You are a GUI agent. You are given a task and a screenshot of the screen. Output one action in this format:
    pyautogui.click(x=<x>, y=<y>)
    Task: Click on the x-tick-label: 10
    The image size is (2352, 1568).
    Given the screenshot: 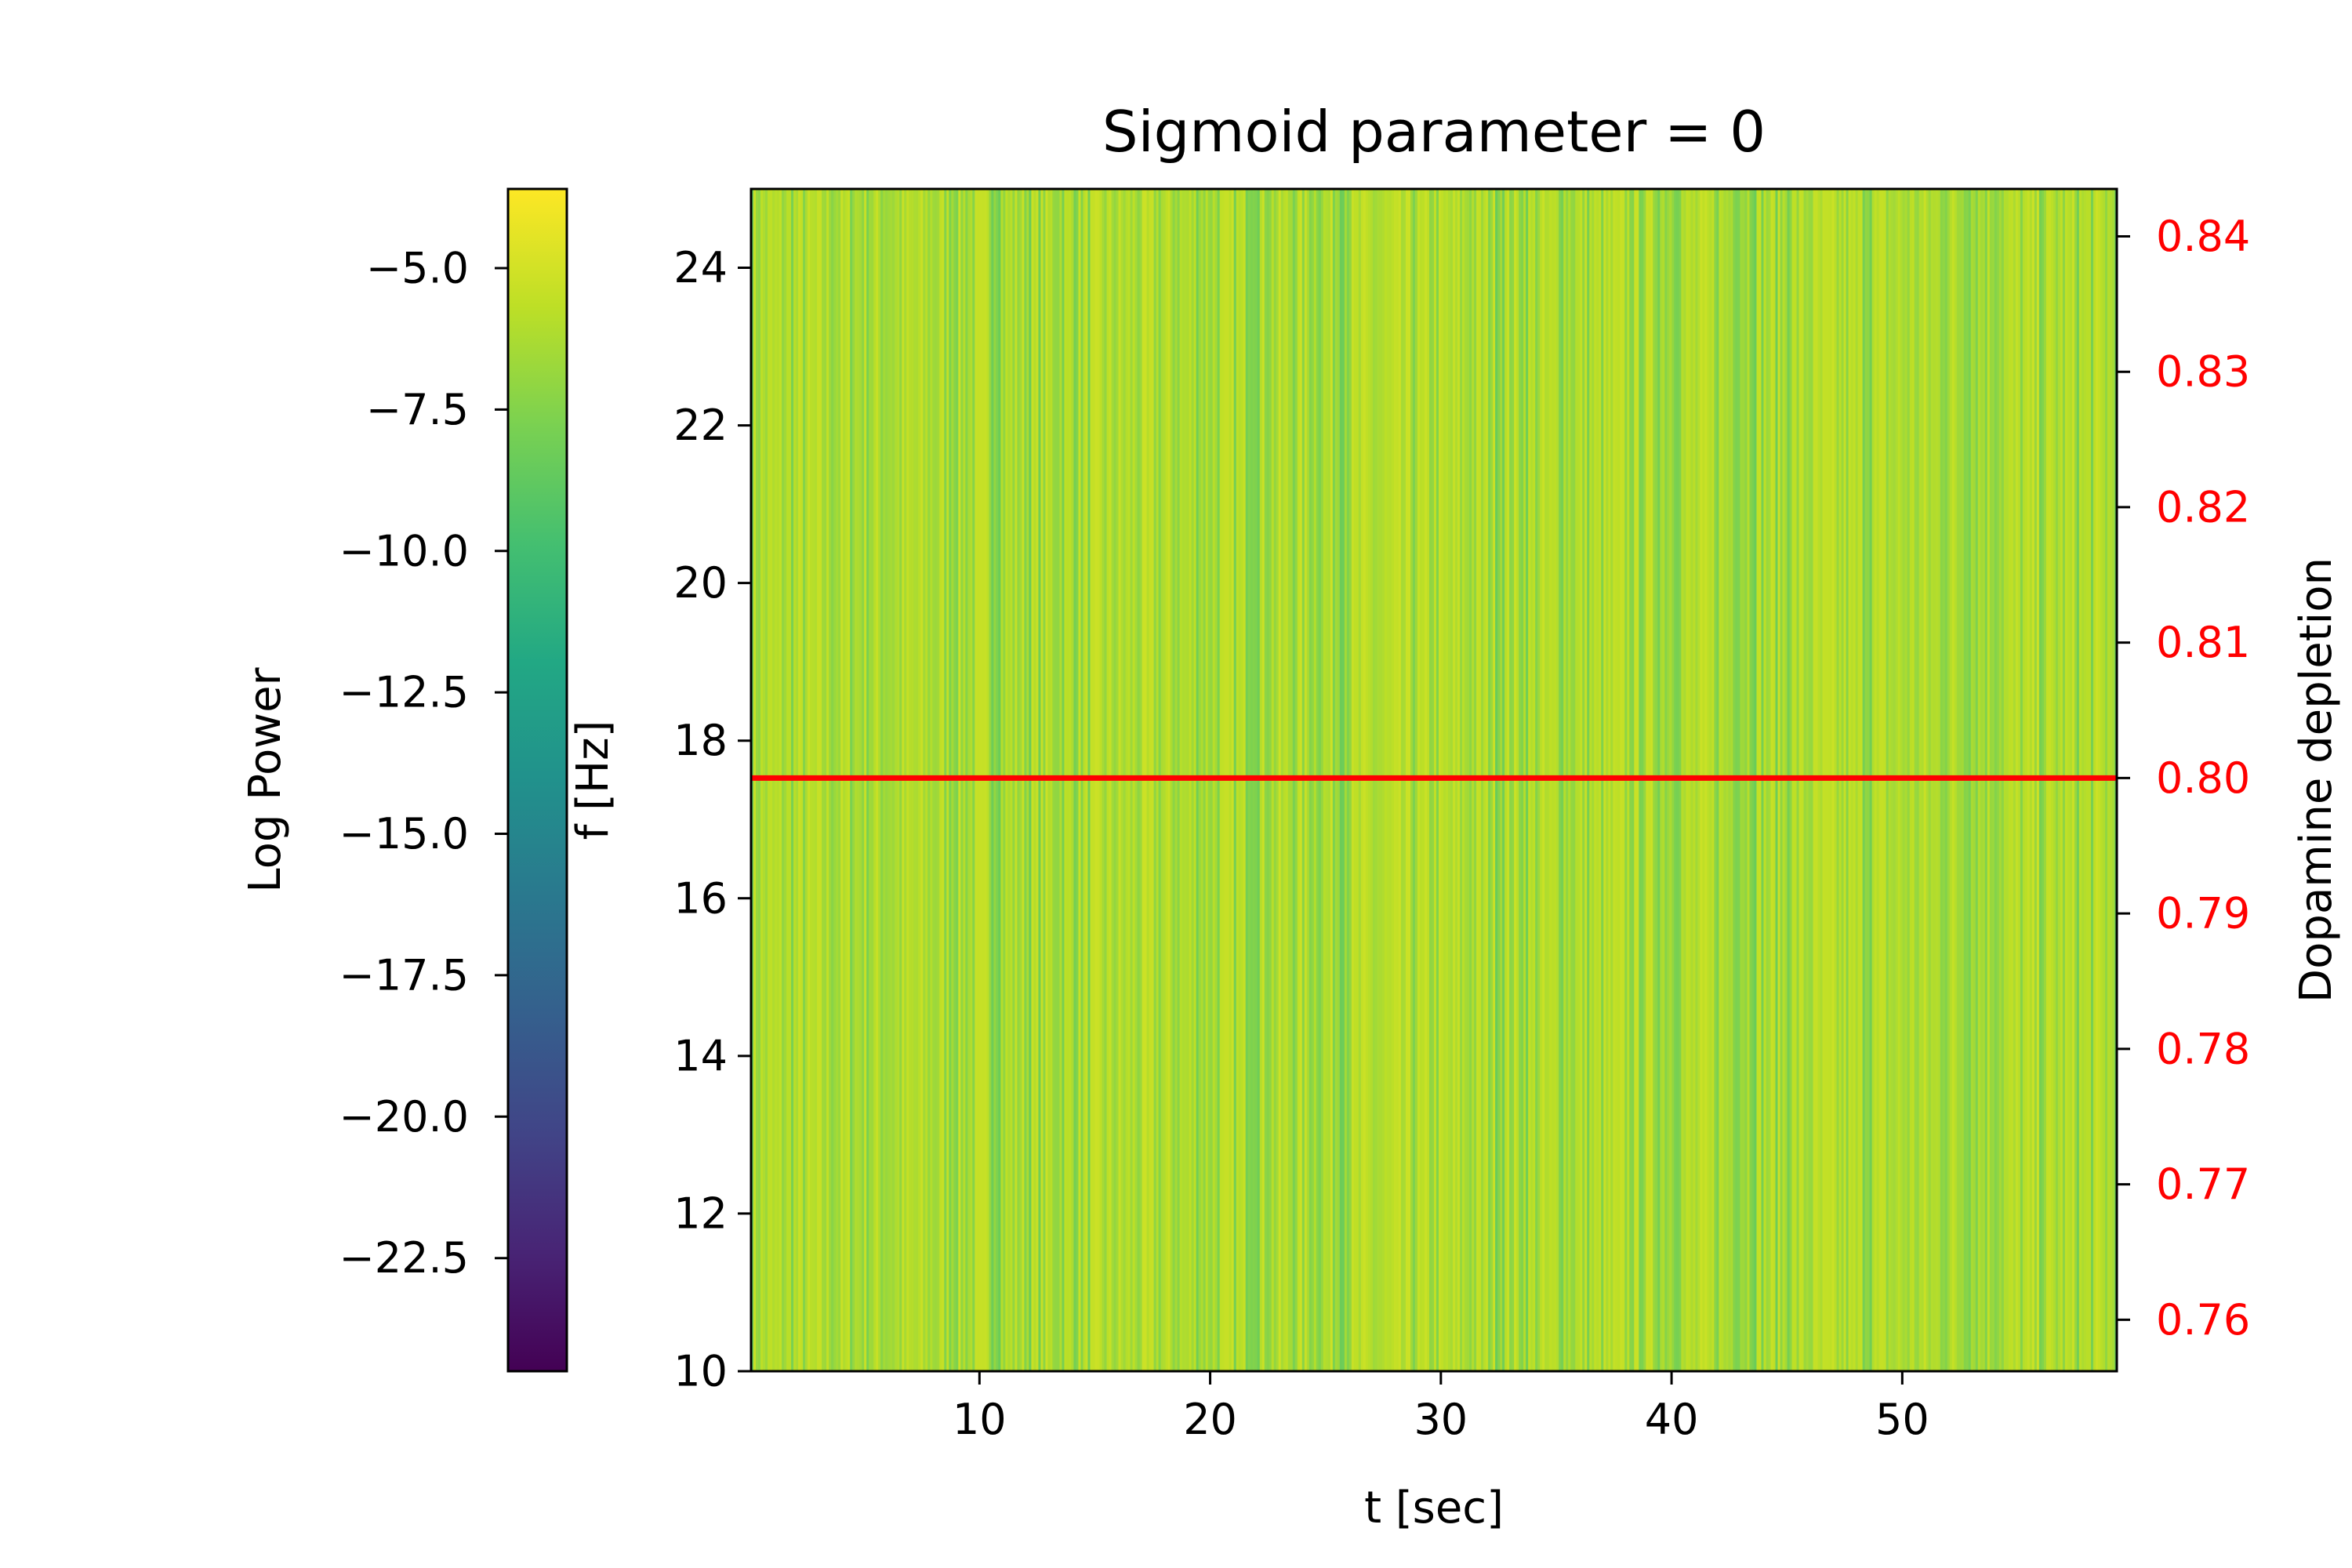 What is the action you would take?
    pyautogui.click(x=980, y=1419)
    